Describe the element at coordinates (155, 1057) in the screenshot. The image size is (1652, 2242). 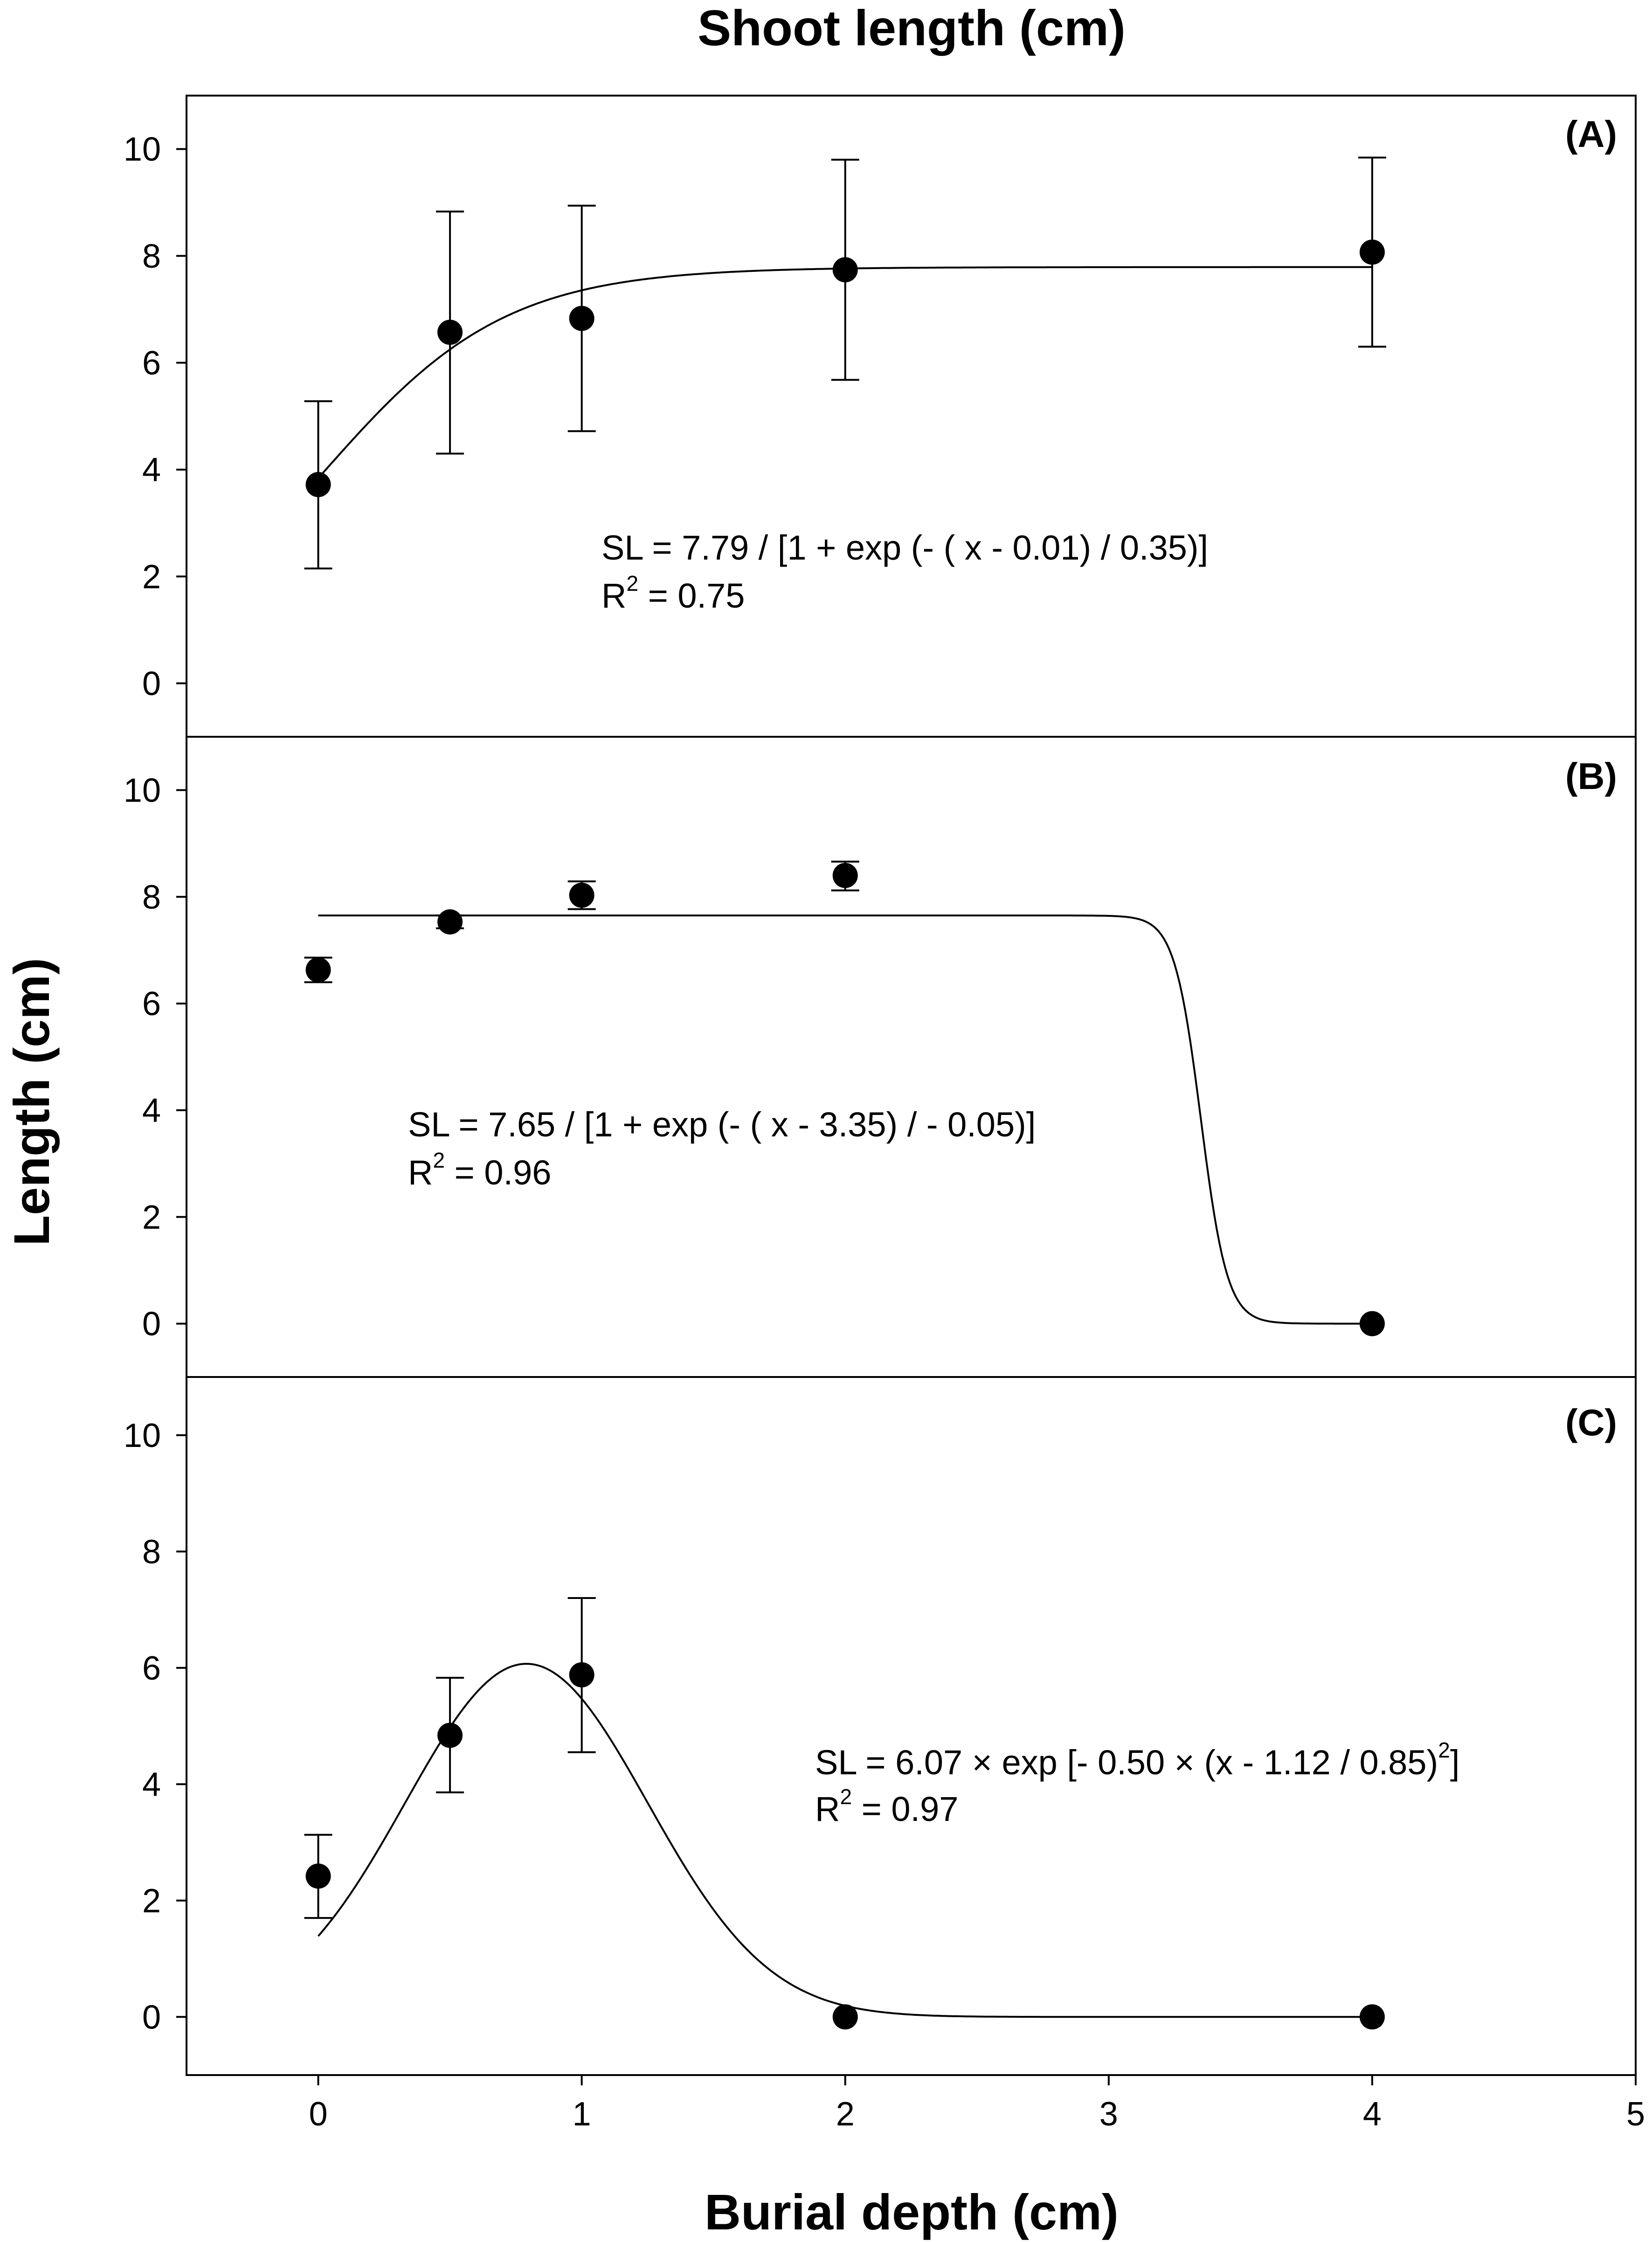
I see `panel-b-y-ticks: 0 2 4 6 8 10` at that location.